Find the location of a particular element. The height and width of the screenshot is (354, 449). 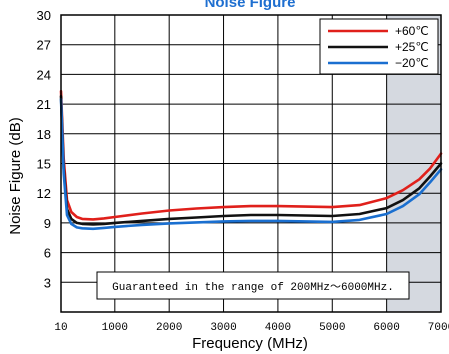

x-tick-label: 4000 is located at coordinates (278, 328).